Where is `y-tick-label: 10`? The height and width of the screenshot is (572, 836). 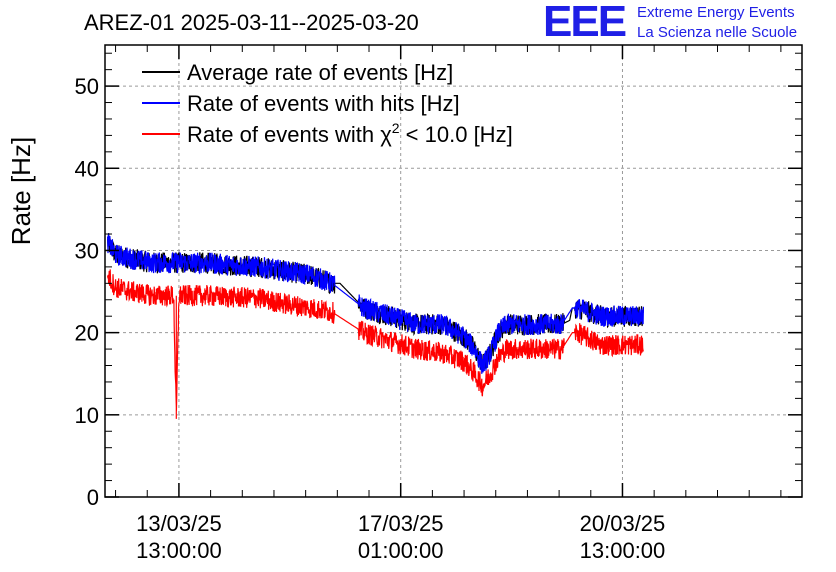
y-tick-label: 10 is located at coordinates (87, 415).